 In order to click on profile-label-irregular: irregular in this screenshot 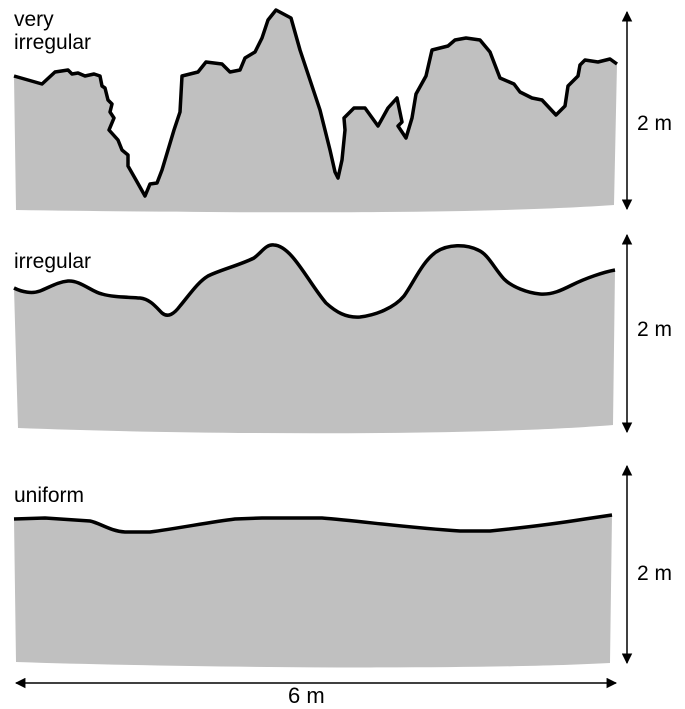, I will do `click(53, 261)`.